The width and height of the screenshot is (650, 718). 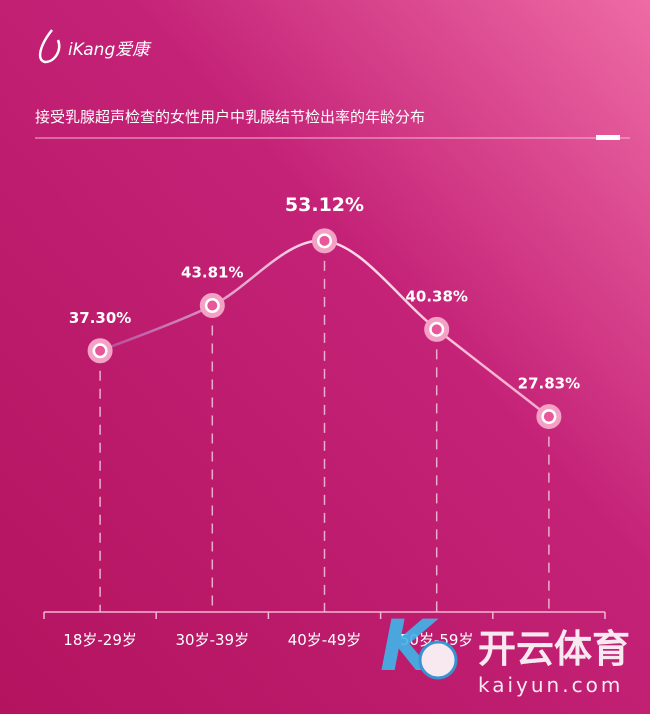 What do you see at coordinates (100, 640) in the screenshot?
I see `x-tick-label: 18岁-29岁` at bounding box center [100, 640].